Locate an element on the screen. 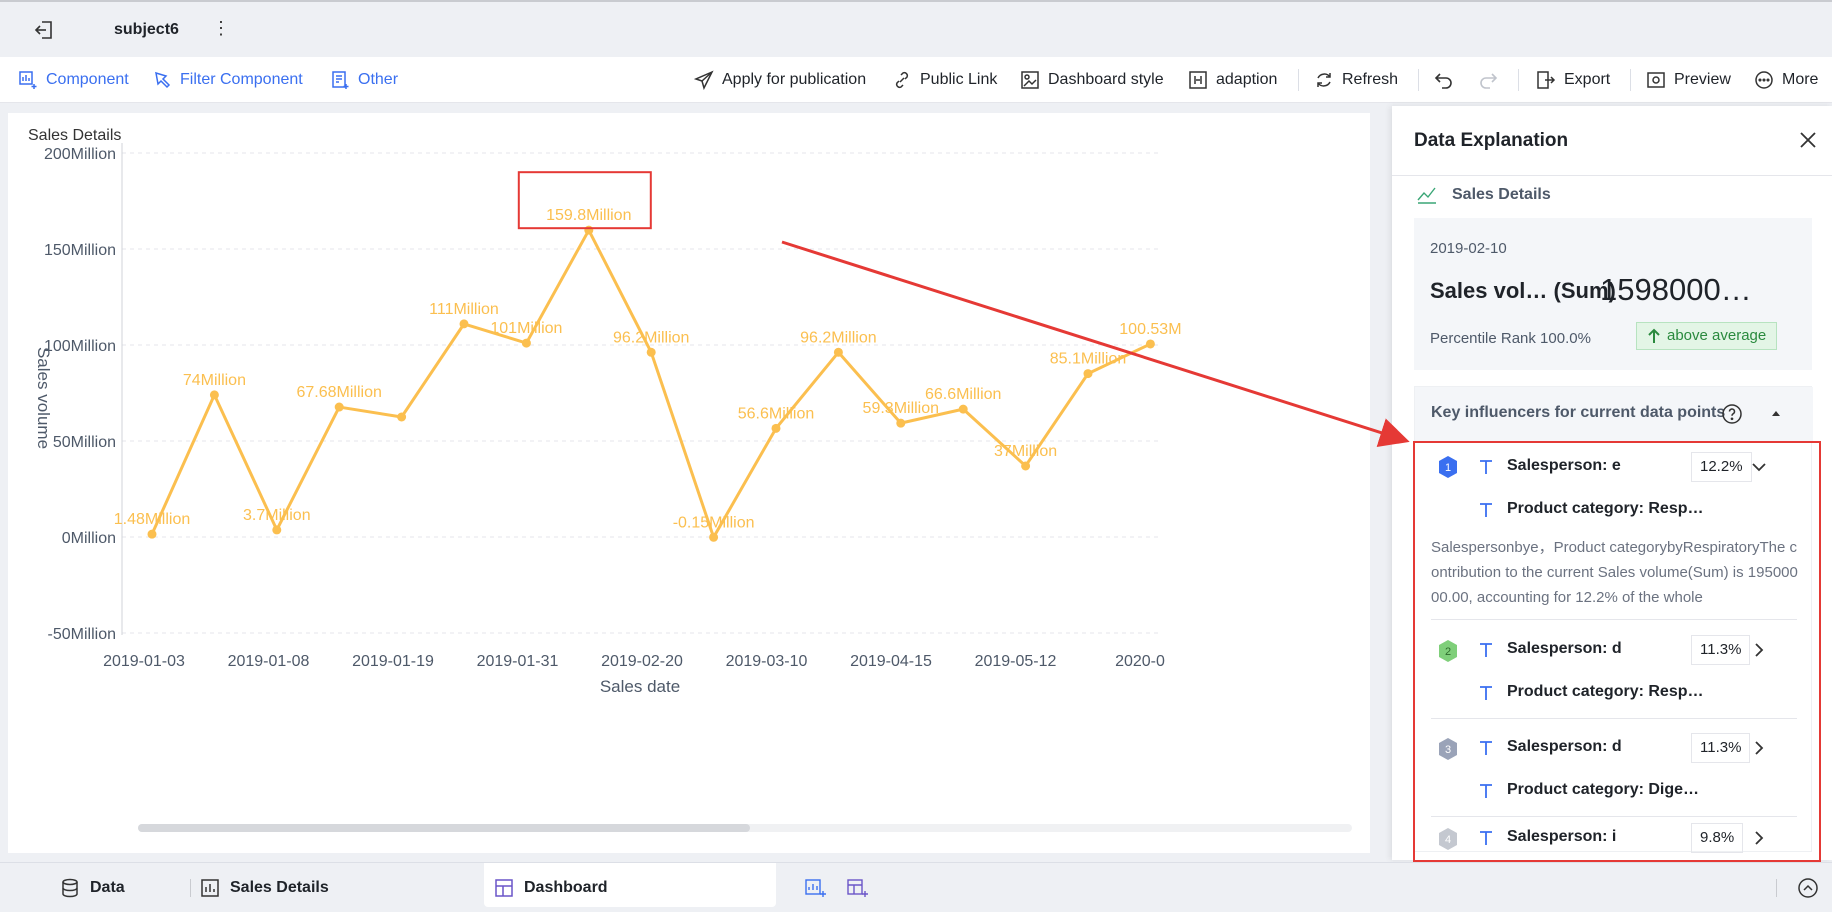  caret-up-icon is located at coordinates (1776, 413).